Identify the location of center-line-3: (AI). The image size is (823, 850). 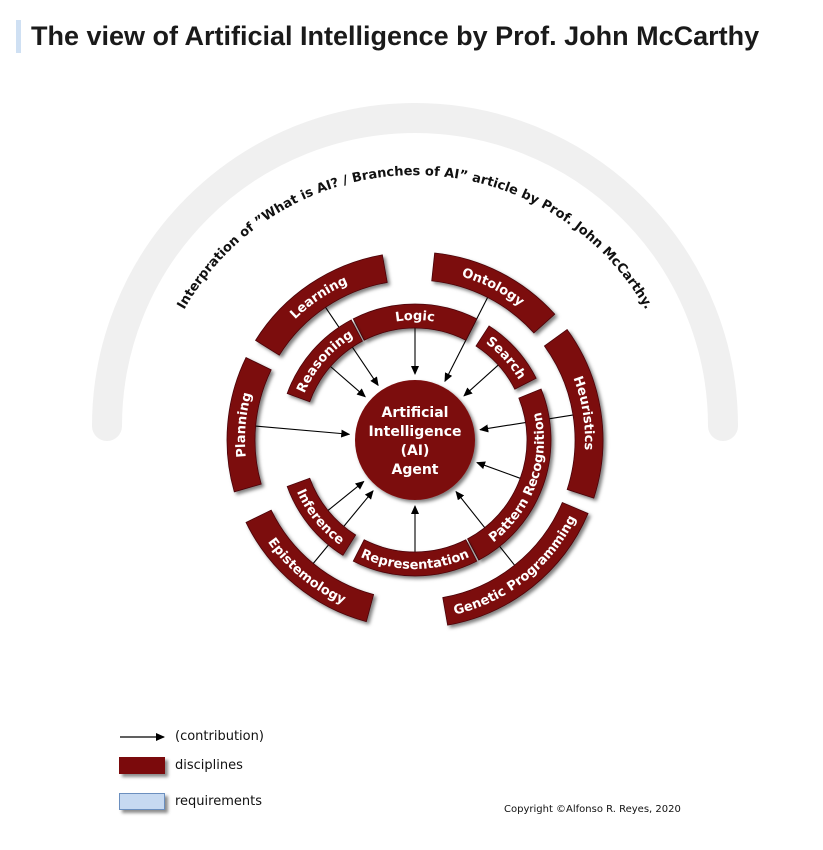
(415, 451).